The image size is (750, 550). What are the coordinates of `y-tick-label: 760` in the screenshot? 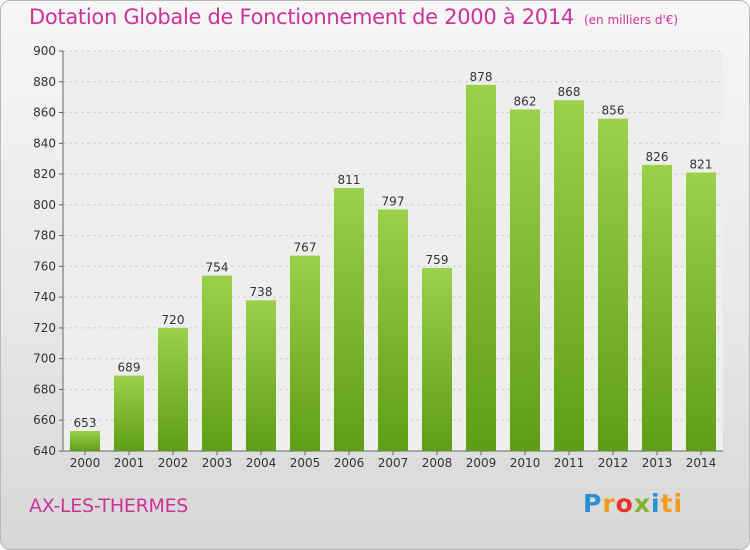 It's located at (44, 266).